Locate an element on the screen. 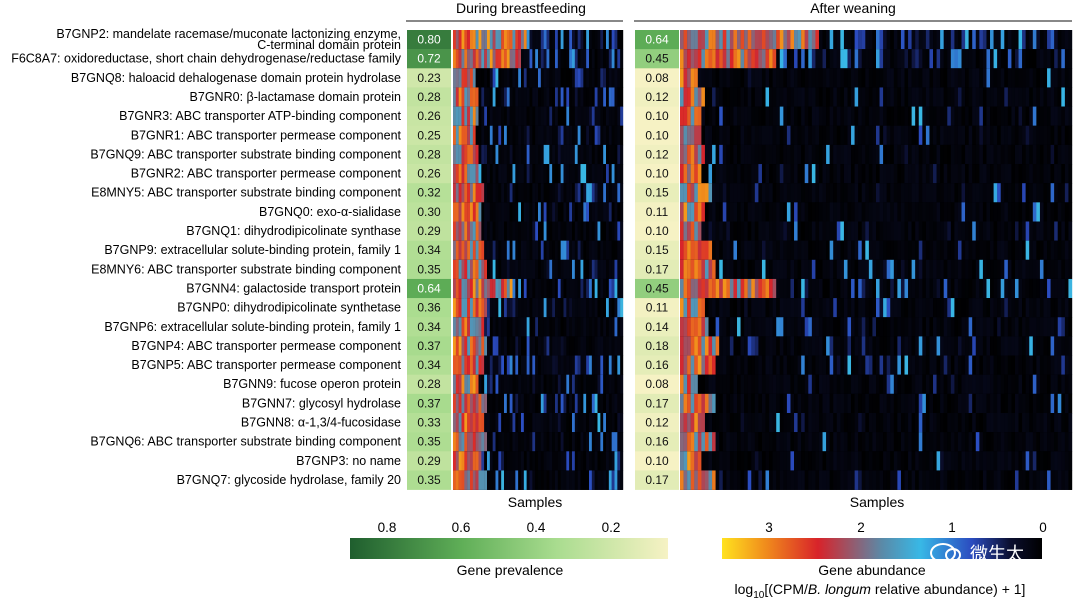  gene-label-line2: C-terminal domain protein is located at coordinates (329, 45).